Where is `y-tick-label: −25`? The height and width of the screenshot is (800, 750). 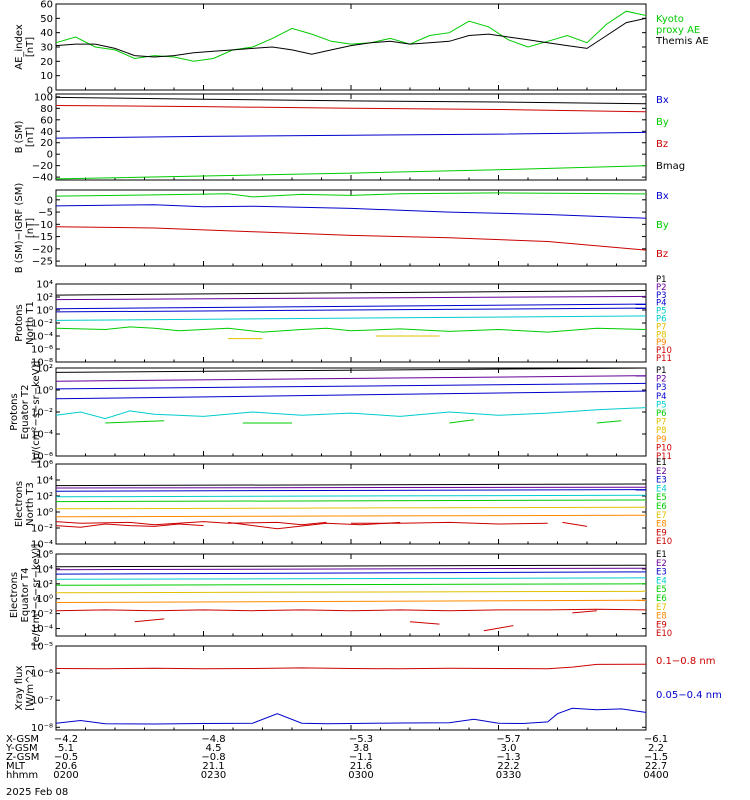 y-tick-label: −25 is located at coordinates (42, 262).